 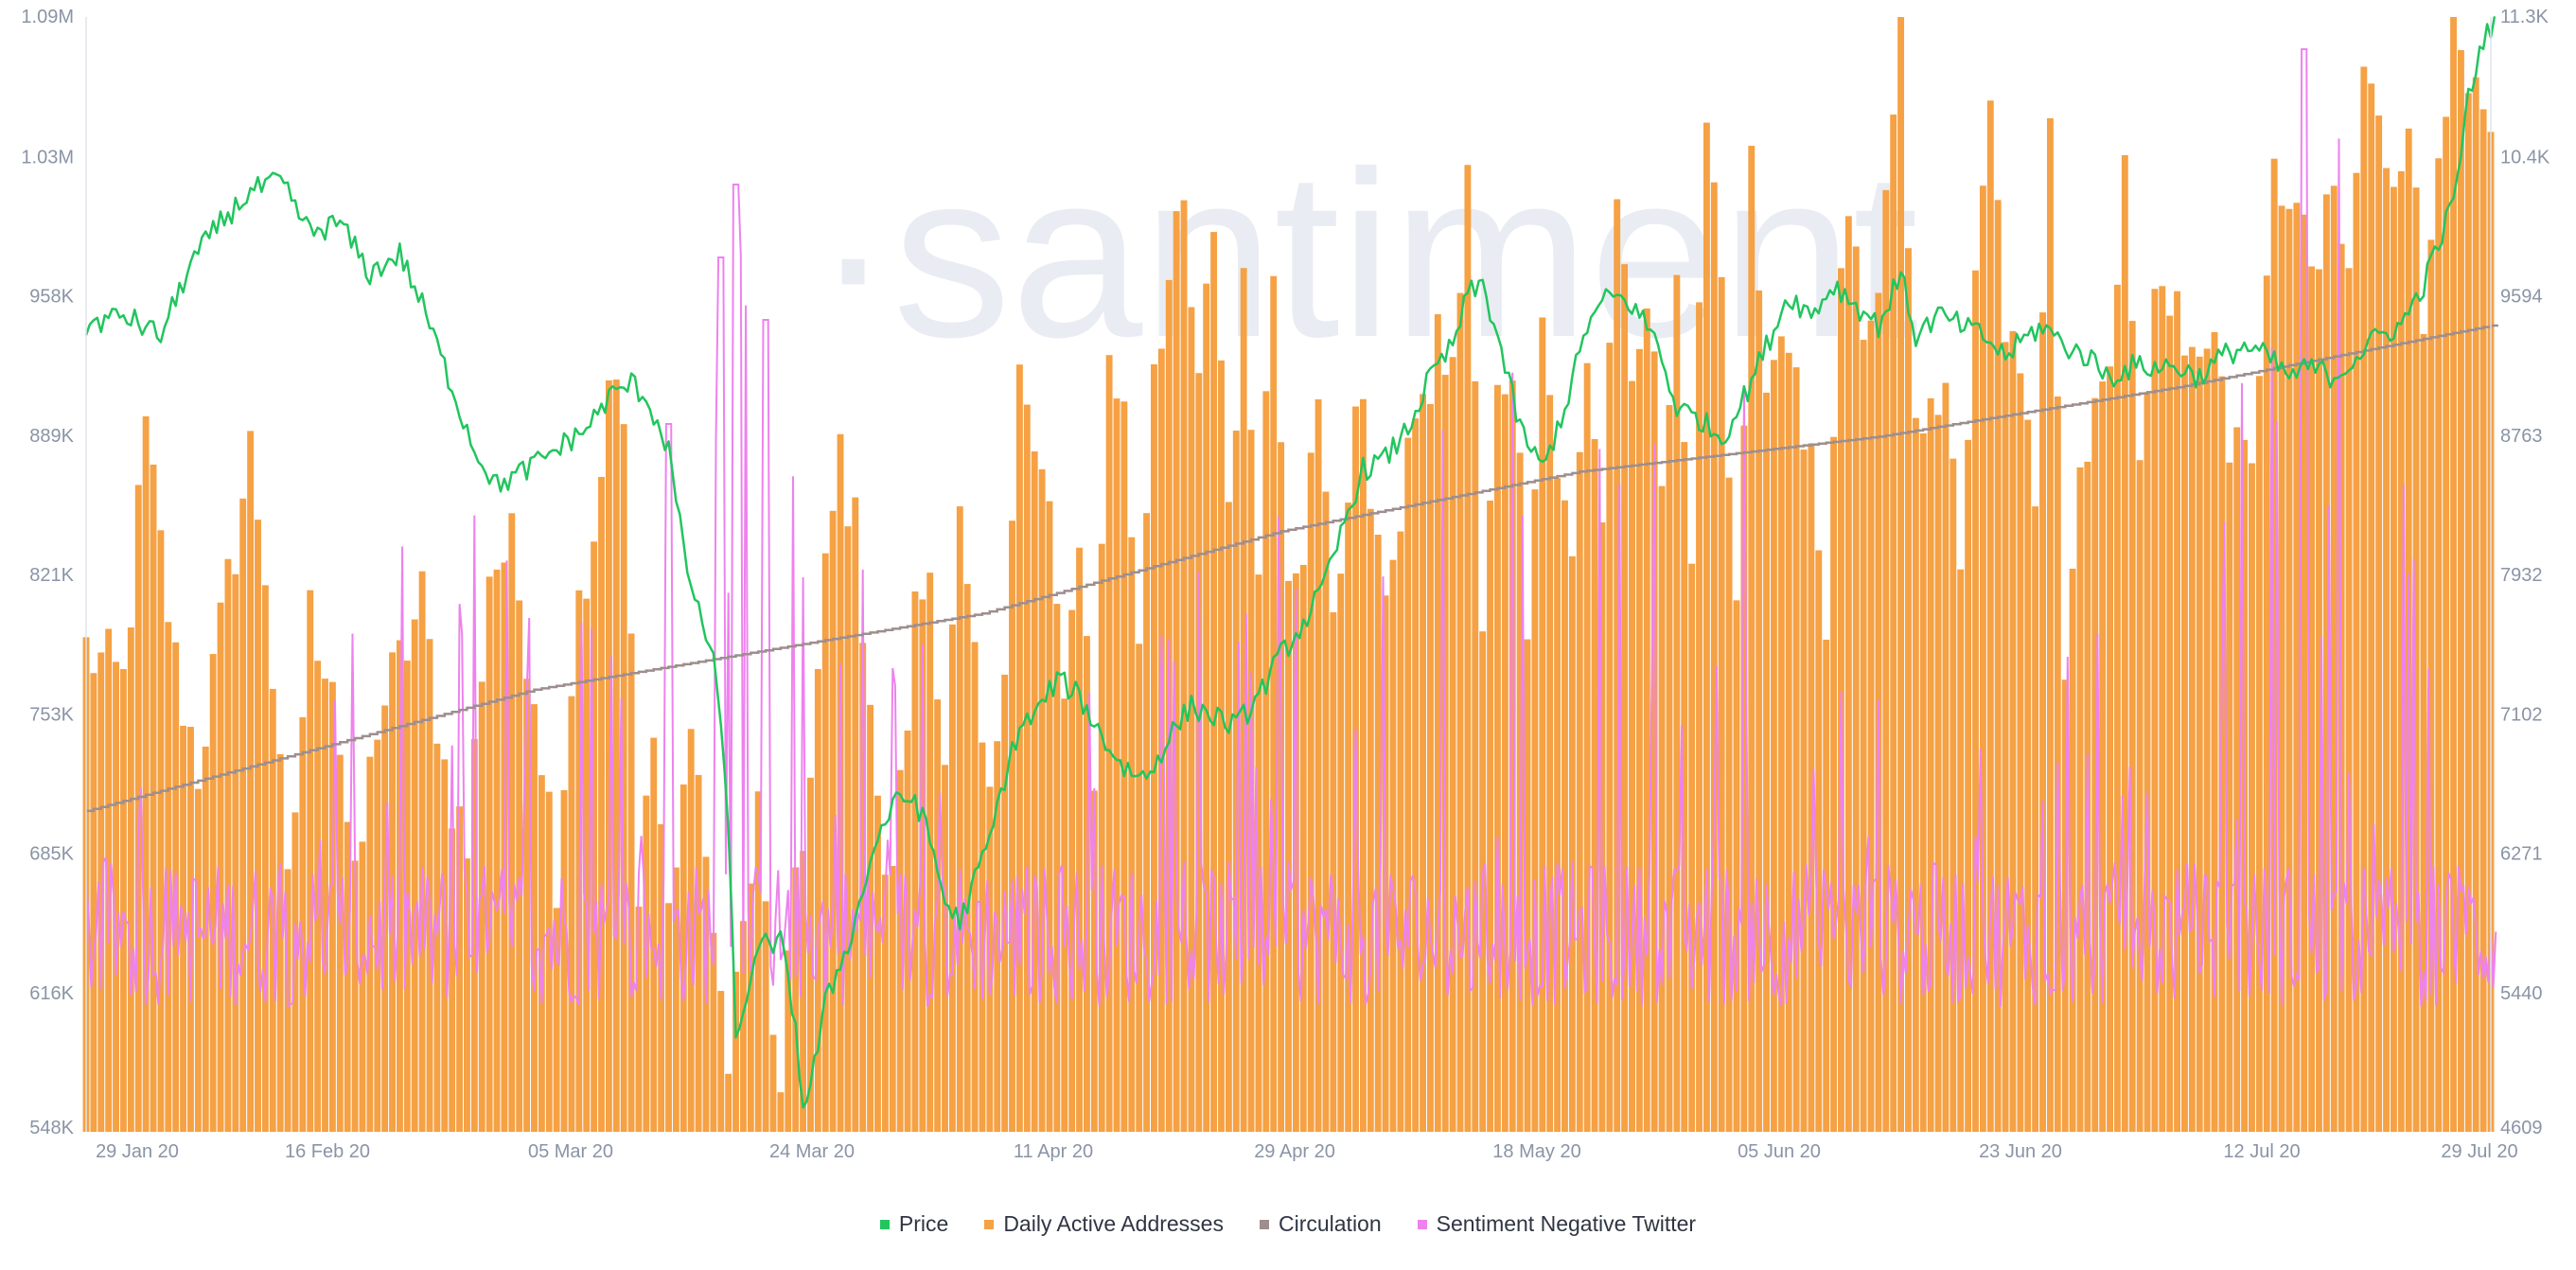 What do you see at coordinates (570, 1151) in the screenshot?
I see `x-tick-label: 05 Mar 20` at bounding box center [570, 1151].